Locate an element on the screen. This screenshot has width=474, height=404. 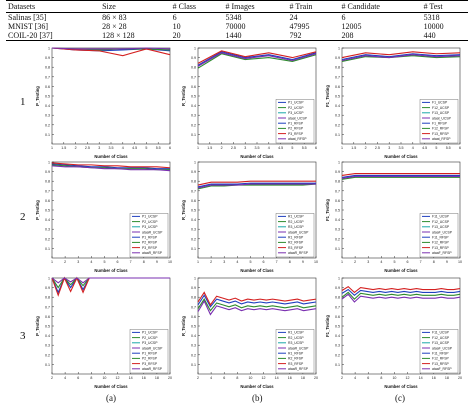
y-tick-label: 0.4 is located at coordinates (193, 106).